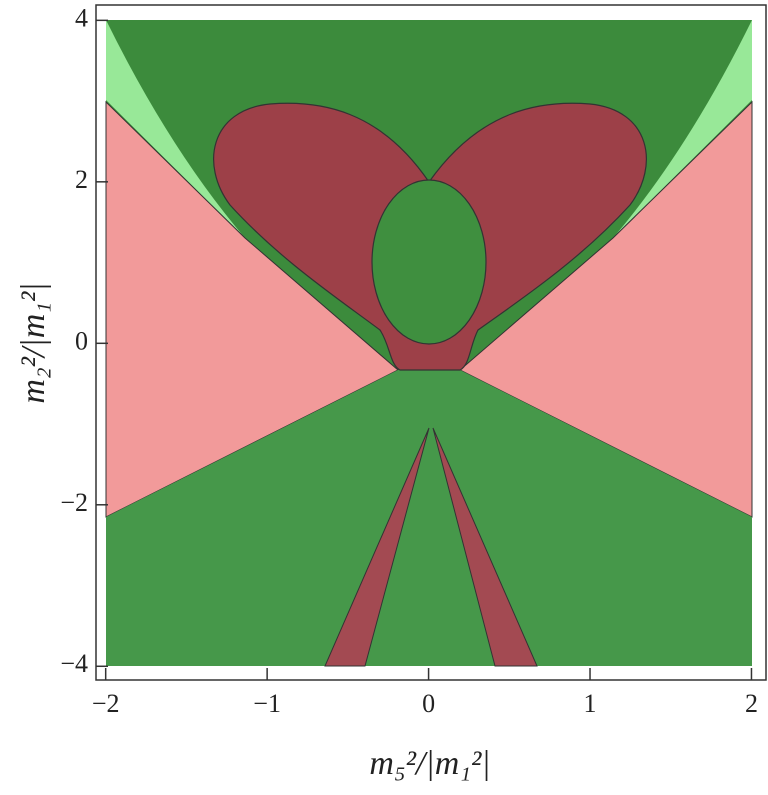  Describe the element at coordinates (267, 703) in the screenshot. I see `x-tick-label: −1` at that location.